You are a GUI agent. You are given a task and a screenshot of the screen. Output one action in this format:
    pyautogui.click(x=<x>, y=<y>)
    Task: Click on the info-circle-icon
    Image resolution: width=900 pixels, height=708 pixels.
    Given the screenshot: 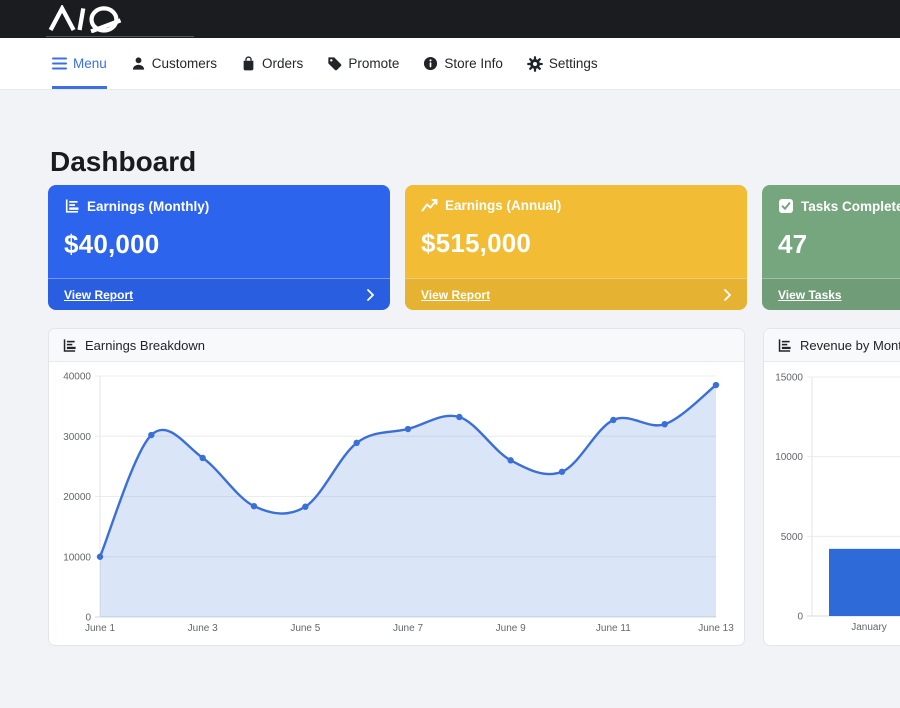 What is the action you would take?
    pyautogui.click(x=431, y=63)
    